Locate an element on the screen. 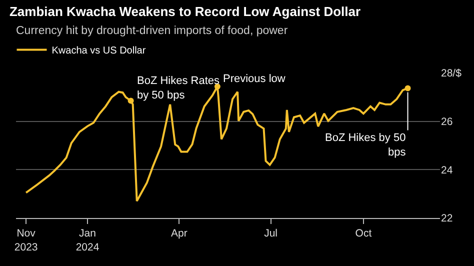 This screenshot has width=474, height=266. legend-label: Kwacha vs US Dollar is located at coordinates (99, 51).